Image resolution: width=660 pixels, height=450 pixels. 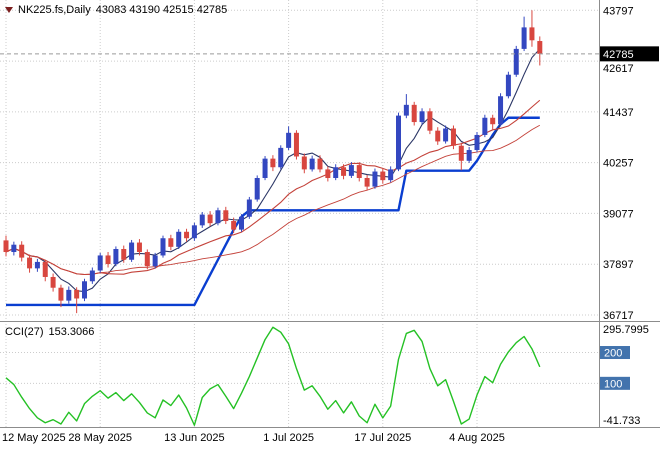 I want to click on chart-header: NK225.fs,Daily 43083 43190 42515 42785, so click(x=116, y=10).